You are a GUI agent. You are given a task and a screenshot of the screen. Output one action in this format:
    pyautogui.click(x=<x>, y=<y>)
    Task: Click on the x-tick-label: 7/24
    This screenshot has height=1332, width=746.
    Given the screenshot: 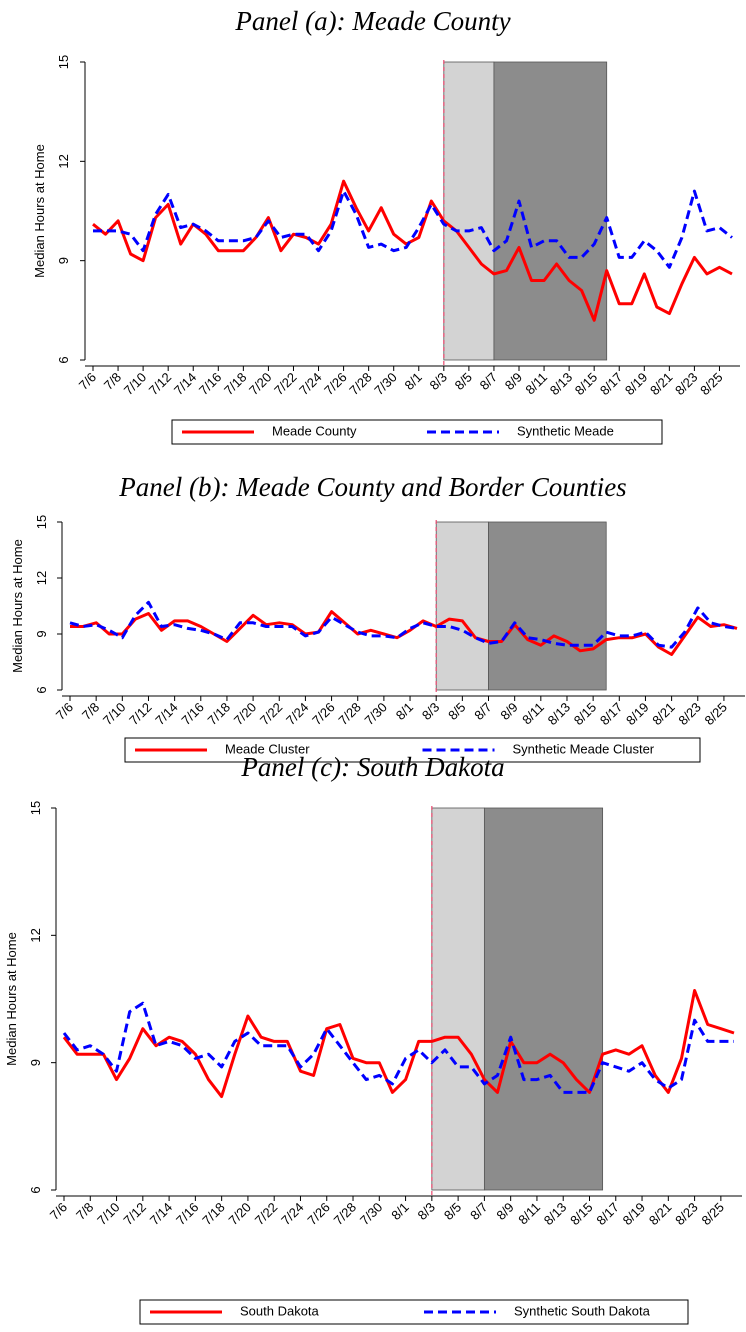 What is the action you would take?
    pyautogui.click(x=292, y=1214)
    